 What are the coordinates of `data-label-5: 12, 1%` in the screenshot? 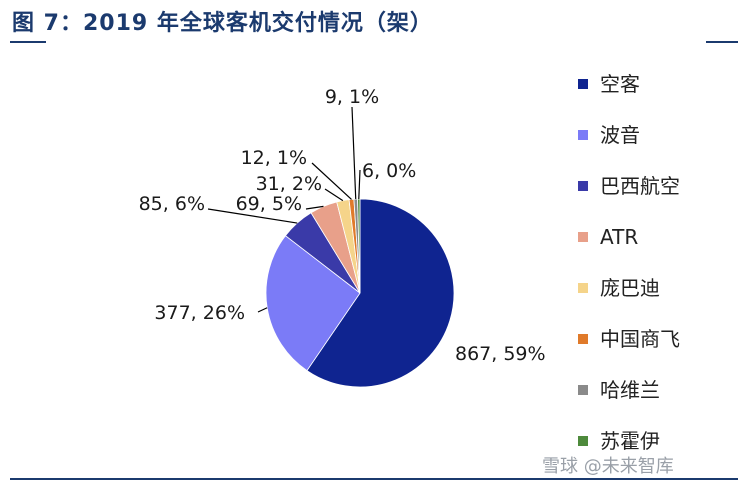 It's located at (274, 158).